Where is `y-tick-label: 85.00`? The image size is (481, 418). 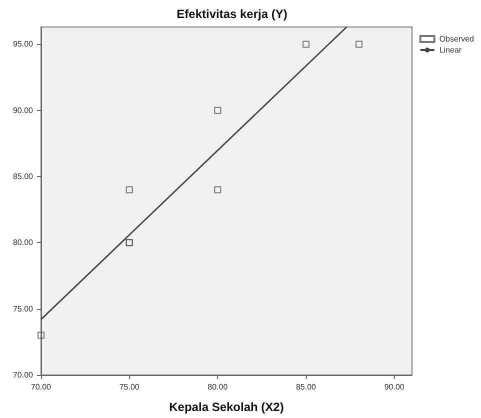
y-tick-label: 85.00 is located at coordinates (23, 177).